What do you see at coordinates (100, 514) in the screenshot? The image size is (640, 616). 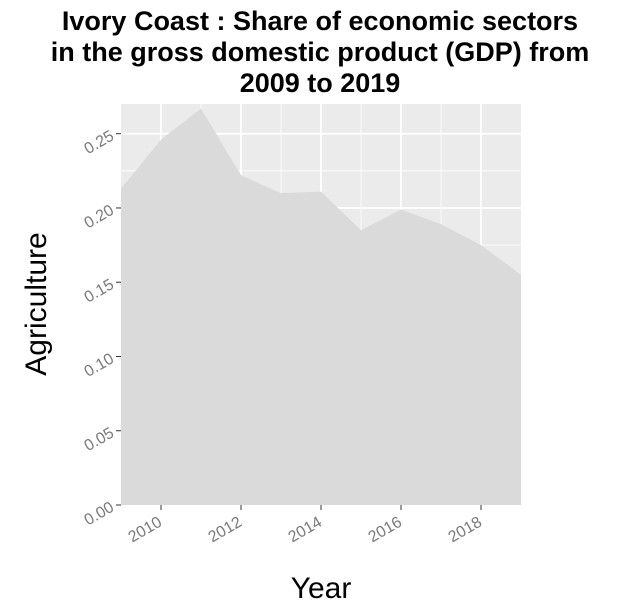 I see `y-tick-label: 0.00` at bounding box center [100, 514].